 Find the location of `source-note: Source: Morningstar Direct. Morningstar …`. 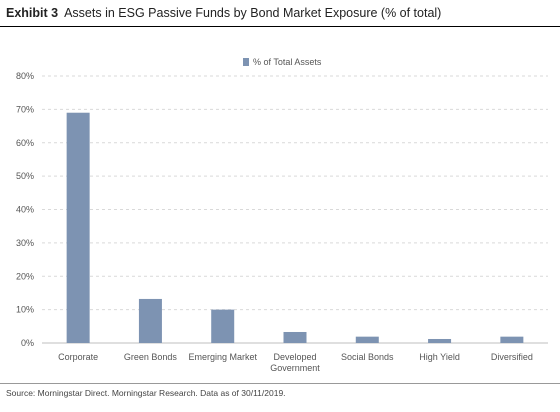

source-note: Source: Morningstar Direct. Morningstar … is located at coordinates (146, 393).